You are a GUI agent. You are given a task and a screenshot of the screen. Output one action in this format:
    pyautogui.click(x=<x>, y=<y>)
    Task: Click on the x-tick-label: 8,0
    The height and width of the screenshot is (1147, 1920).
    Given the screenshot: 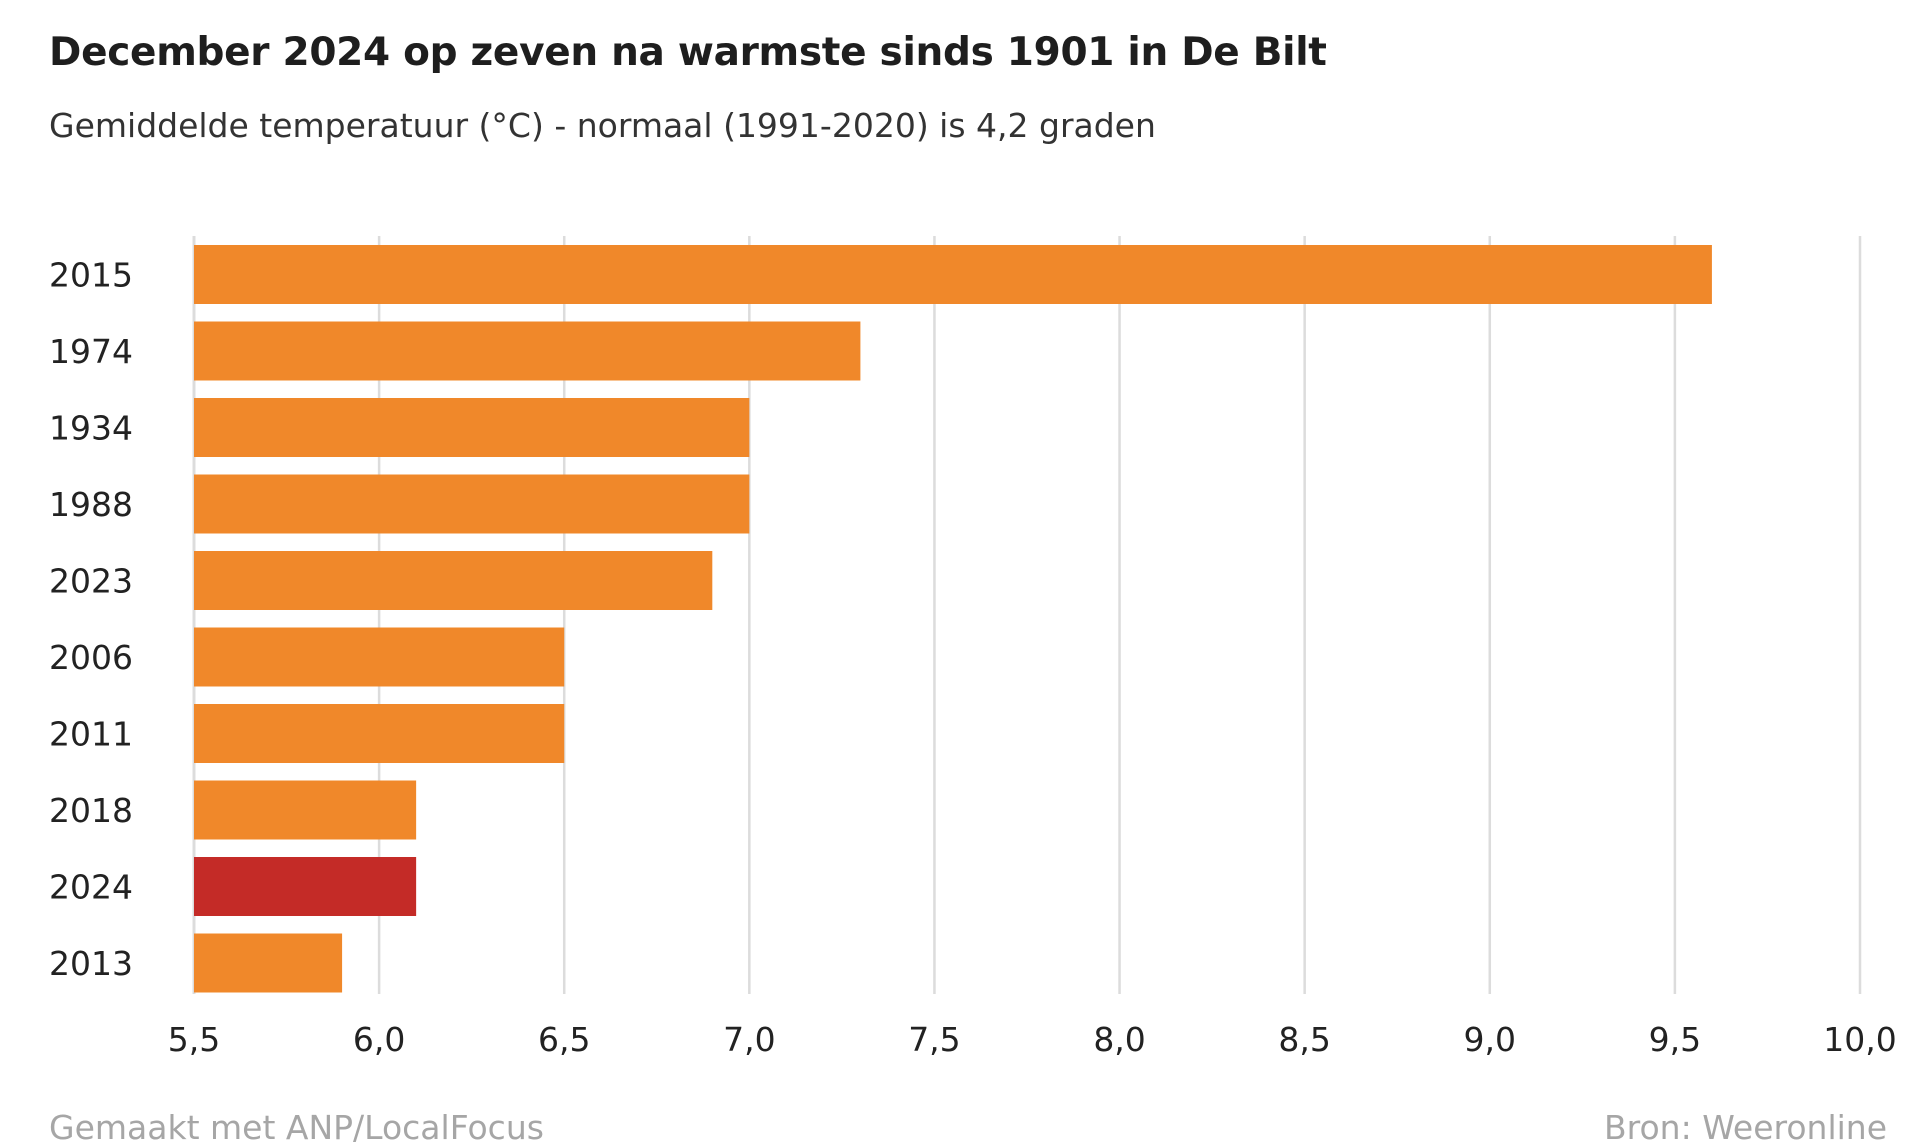 What is the action you would take?
    pyautogui.click(x=1119, y=1039)
    